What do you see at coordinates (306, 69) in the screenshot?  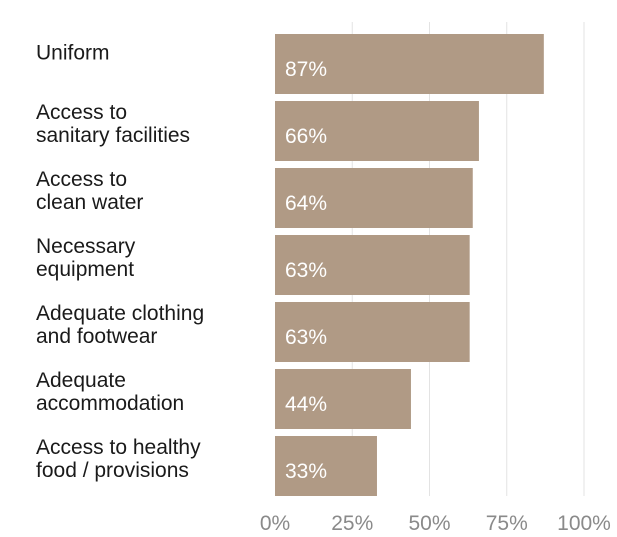 I see `bar-value-label: 87%` at bounding box center [306, 69].